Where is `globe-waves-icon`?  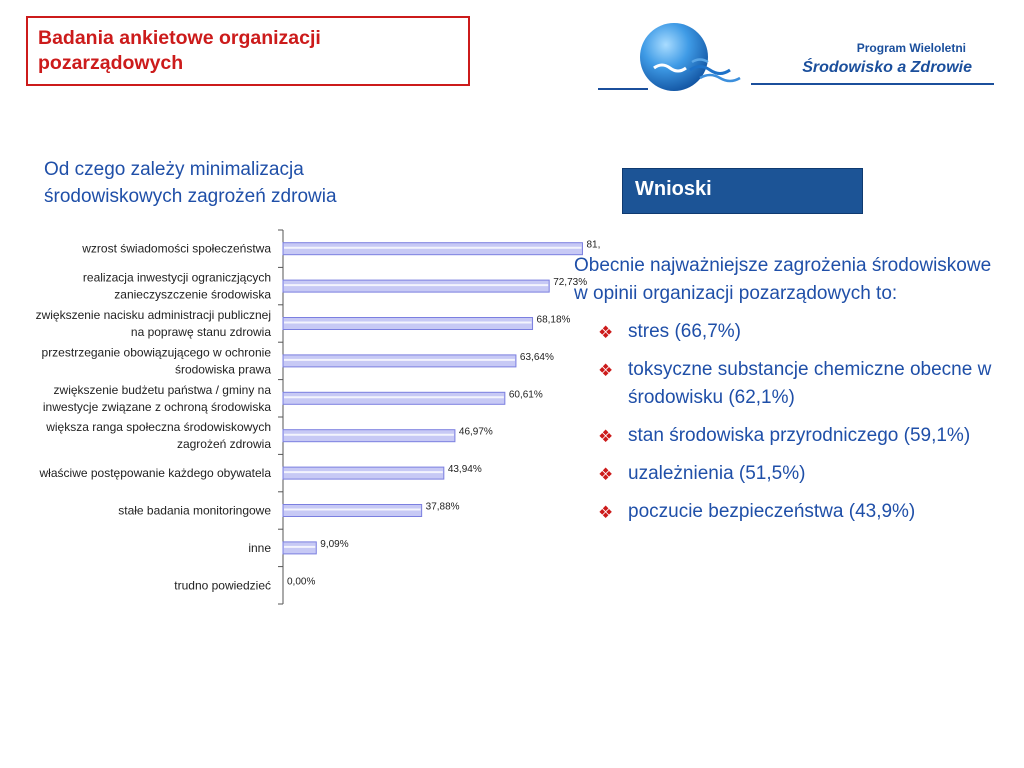 globe-waves-icon is located at coordinates (796, 57).